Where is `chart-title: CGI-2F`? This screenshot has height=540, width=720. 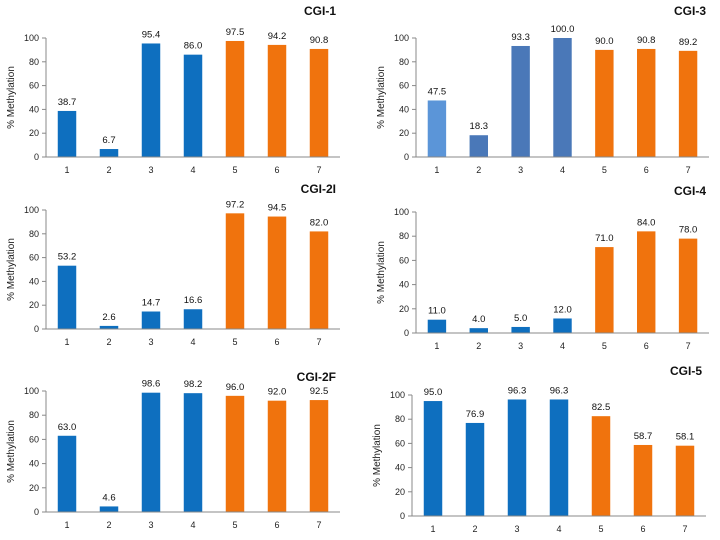
chart-title: CGI-2F is located at coordinates (316, 377).